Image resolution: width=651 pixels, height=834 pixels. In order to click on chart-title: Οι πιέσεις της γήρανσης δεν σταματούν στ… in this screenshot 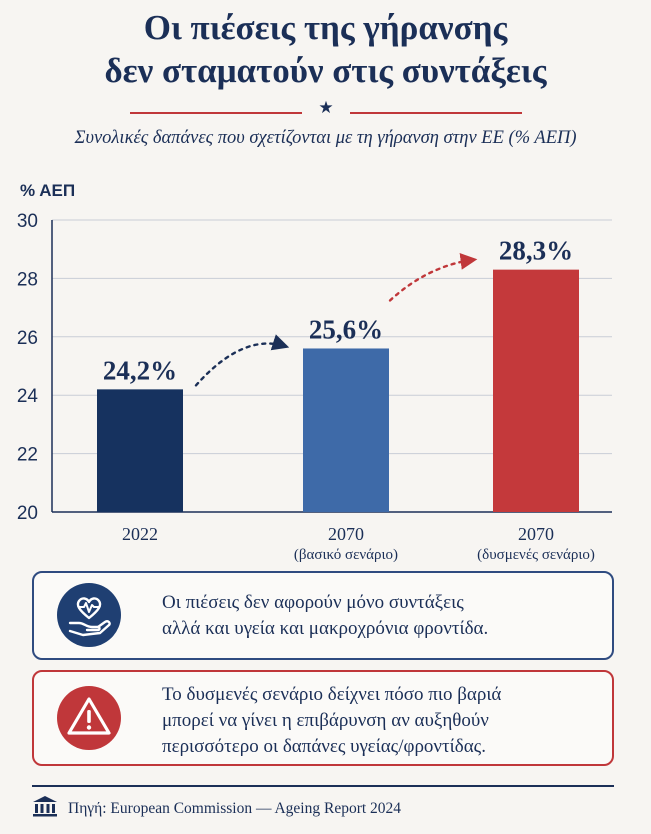, I will do `click(325, 49)`.